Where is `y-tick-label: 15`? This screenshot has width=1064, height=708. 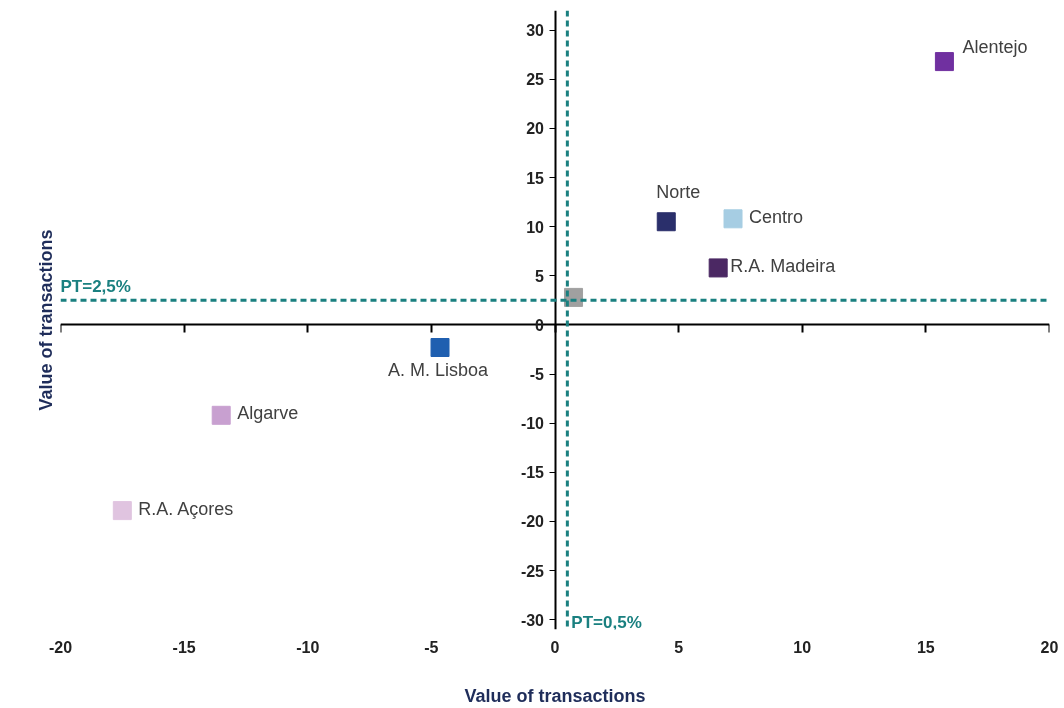 y-tick-label: 15 is located at coordinates (535, 178).